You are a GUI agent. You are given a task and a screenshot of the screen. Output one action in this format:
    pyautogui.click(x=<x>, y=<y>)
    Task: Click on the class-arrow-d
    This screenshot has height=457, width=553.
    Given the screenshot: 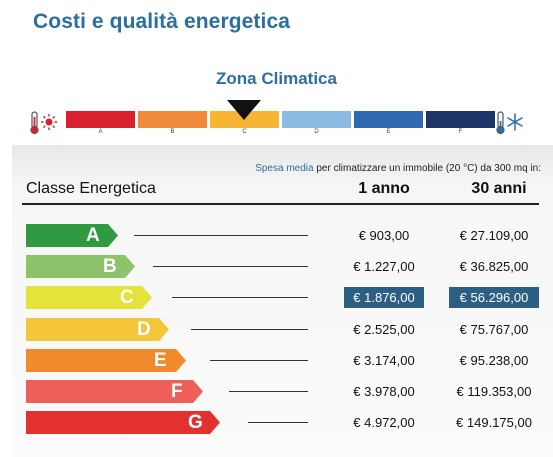 What is the action you would take?
    pyautogui.click(x=97, y=329)
    